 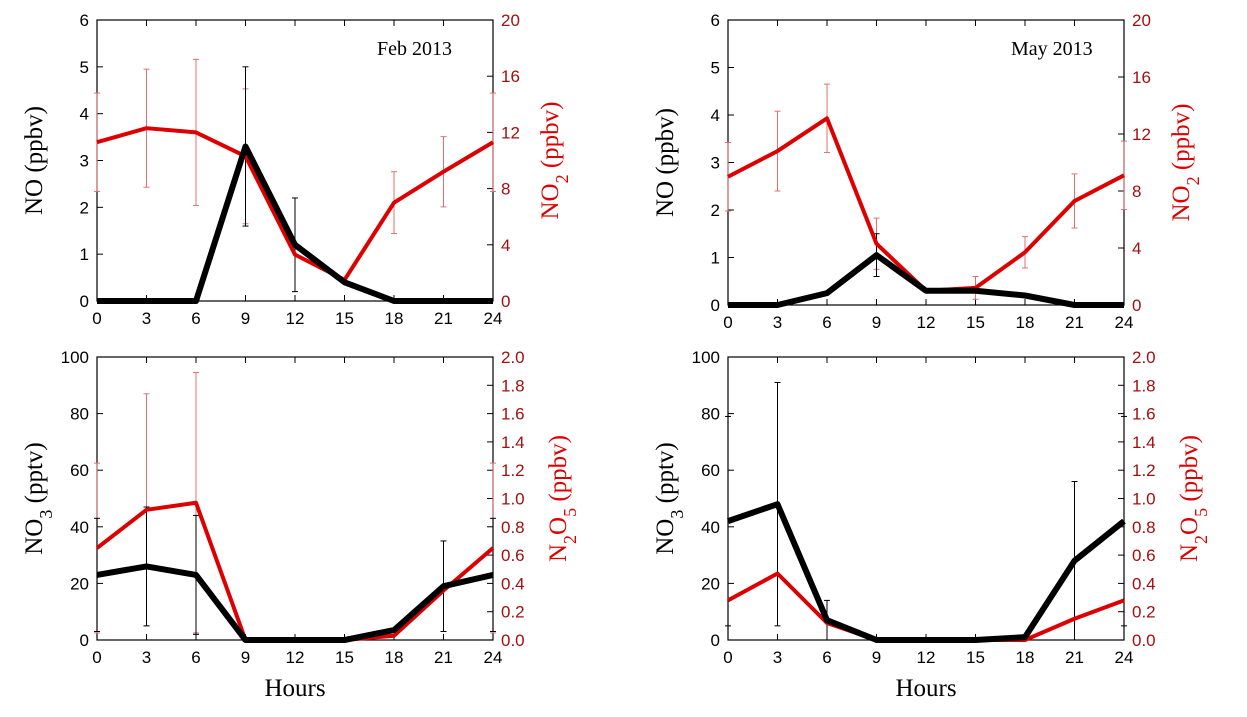 I want to click on right-y-tick-label: 20, so click(x=510, y=20).